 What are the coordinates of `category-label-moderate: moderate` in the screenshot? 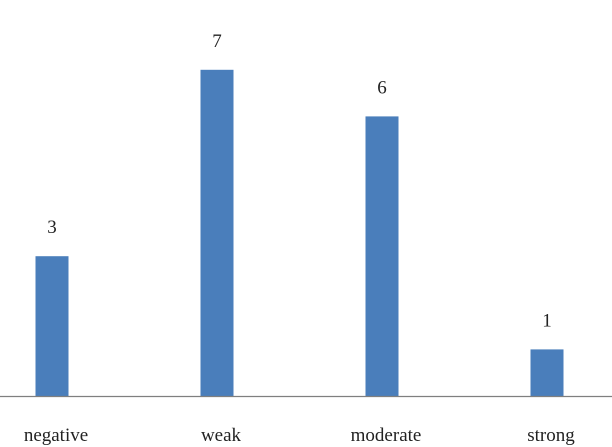 It's located at (386, 435).